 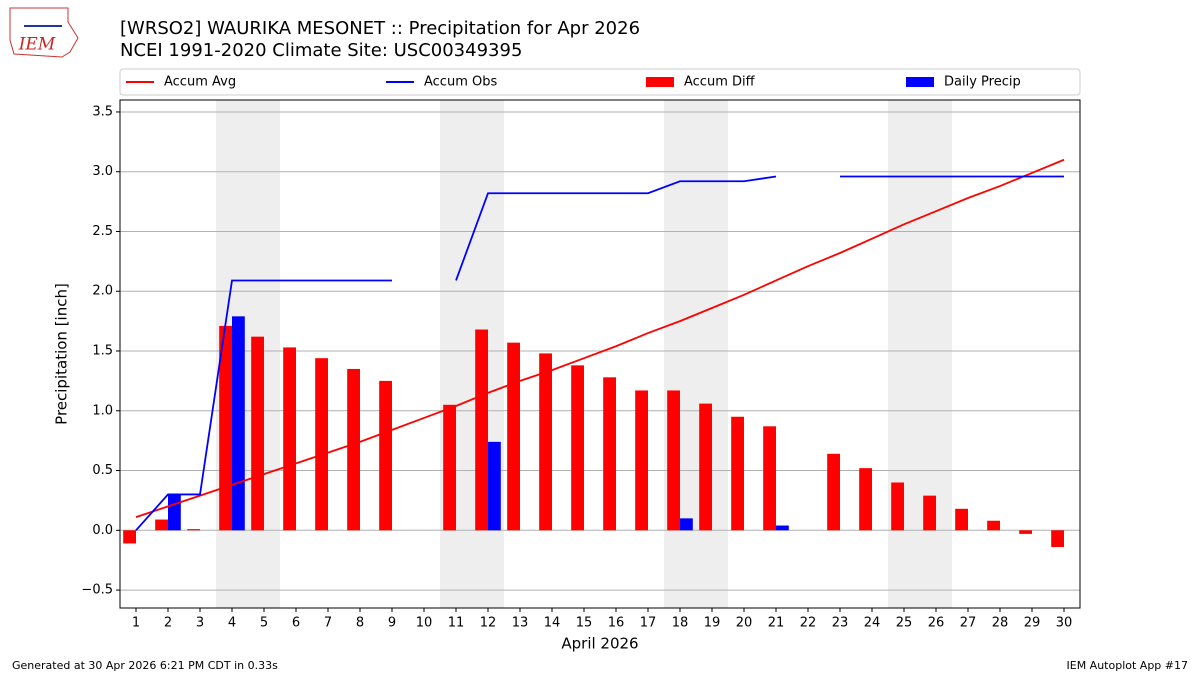 I want to click on x-tick-label: 6, so click(x=296, y=623).